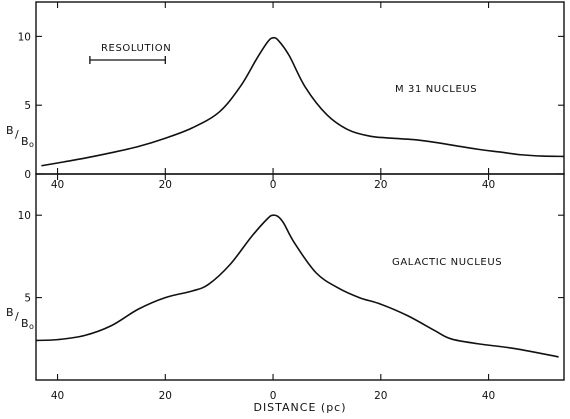 Image resolution: width=570 pixels, height=419 pixels. I want to click on series-annotation: GALACTIC NUCLEUS, so click(447, 262).